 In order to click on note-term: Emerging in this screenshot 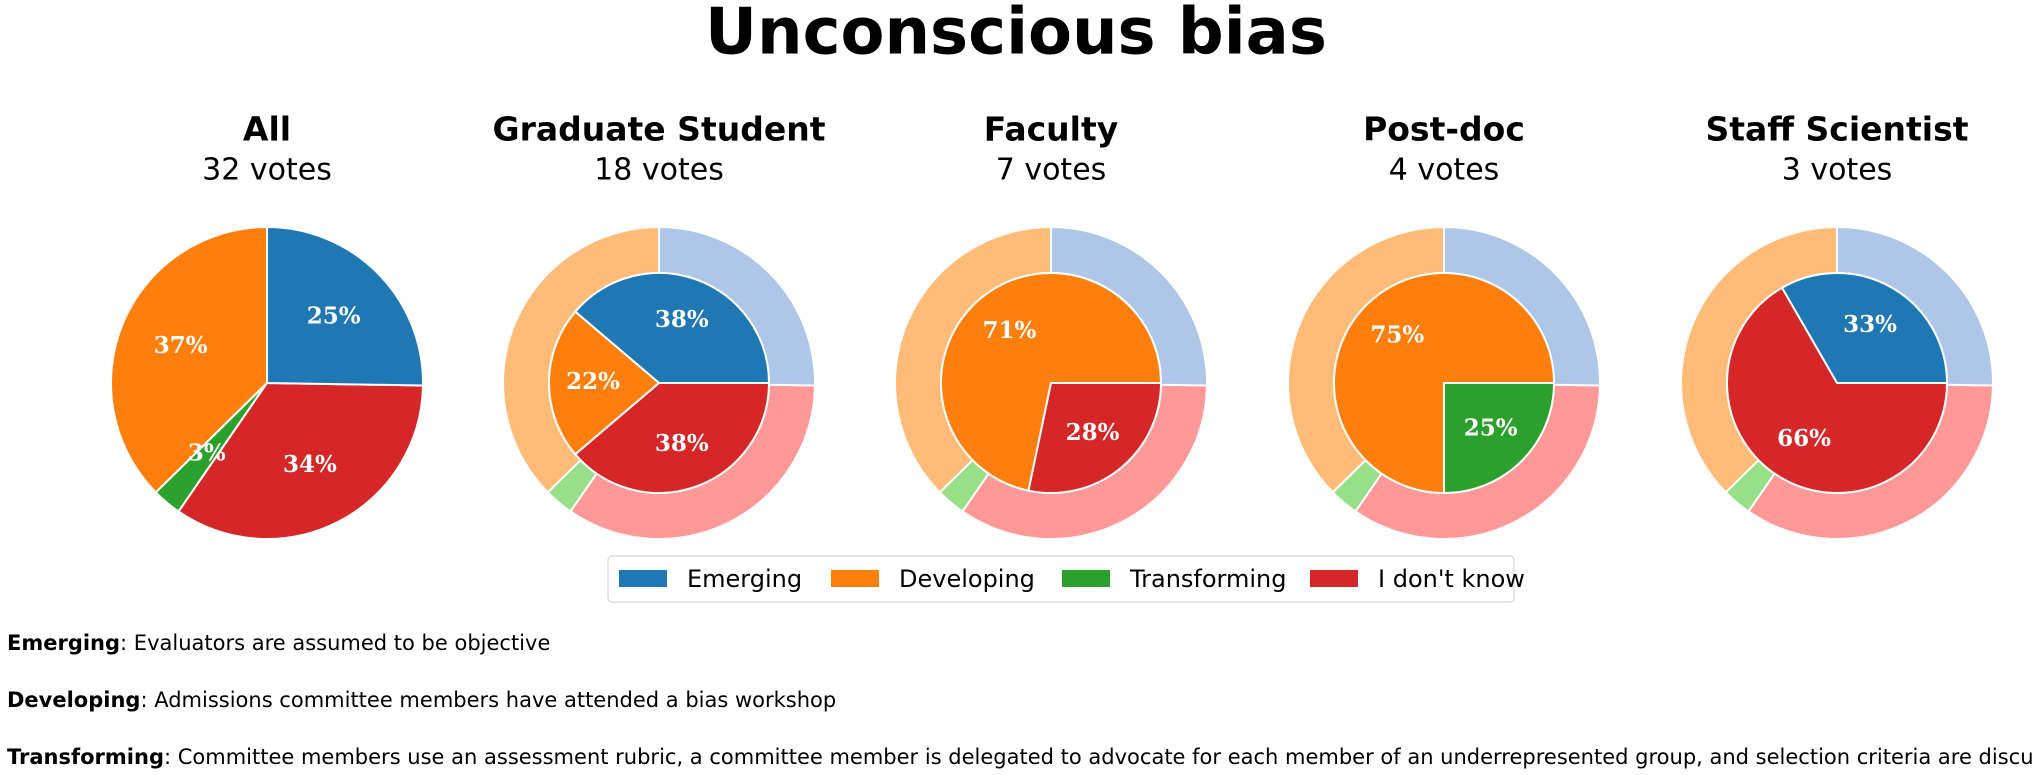, I will do `click(63, 643)`.